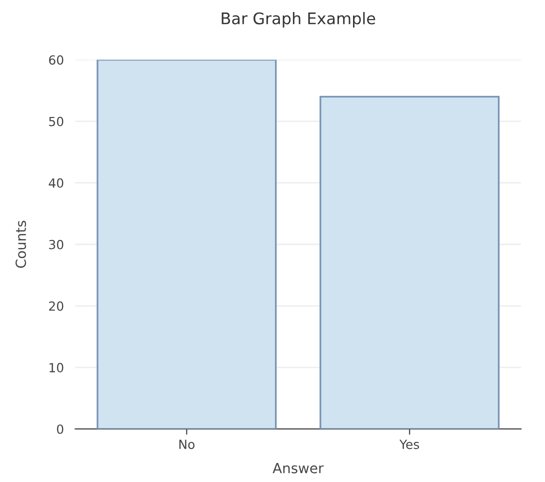 This screenshot has height=482, width=545. Describe the element at coordinates (299, 20) in the screenshot. I see `chart-title: Bar Graph Example` at that location.